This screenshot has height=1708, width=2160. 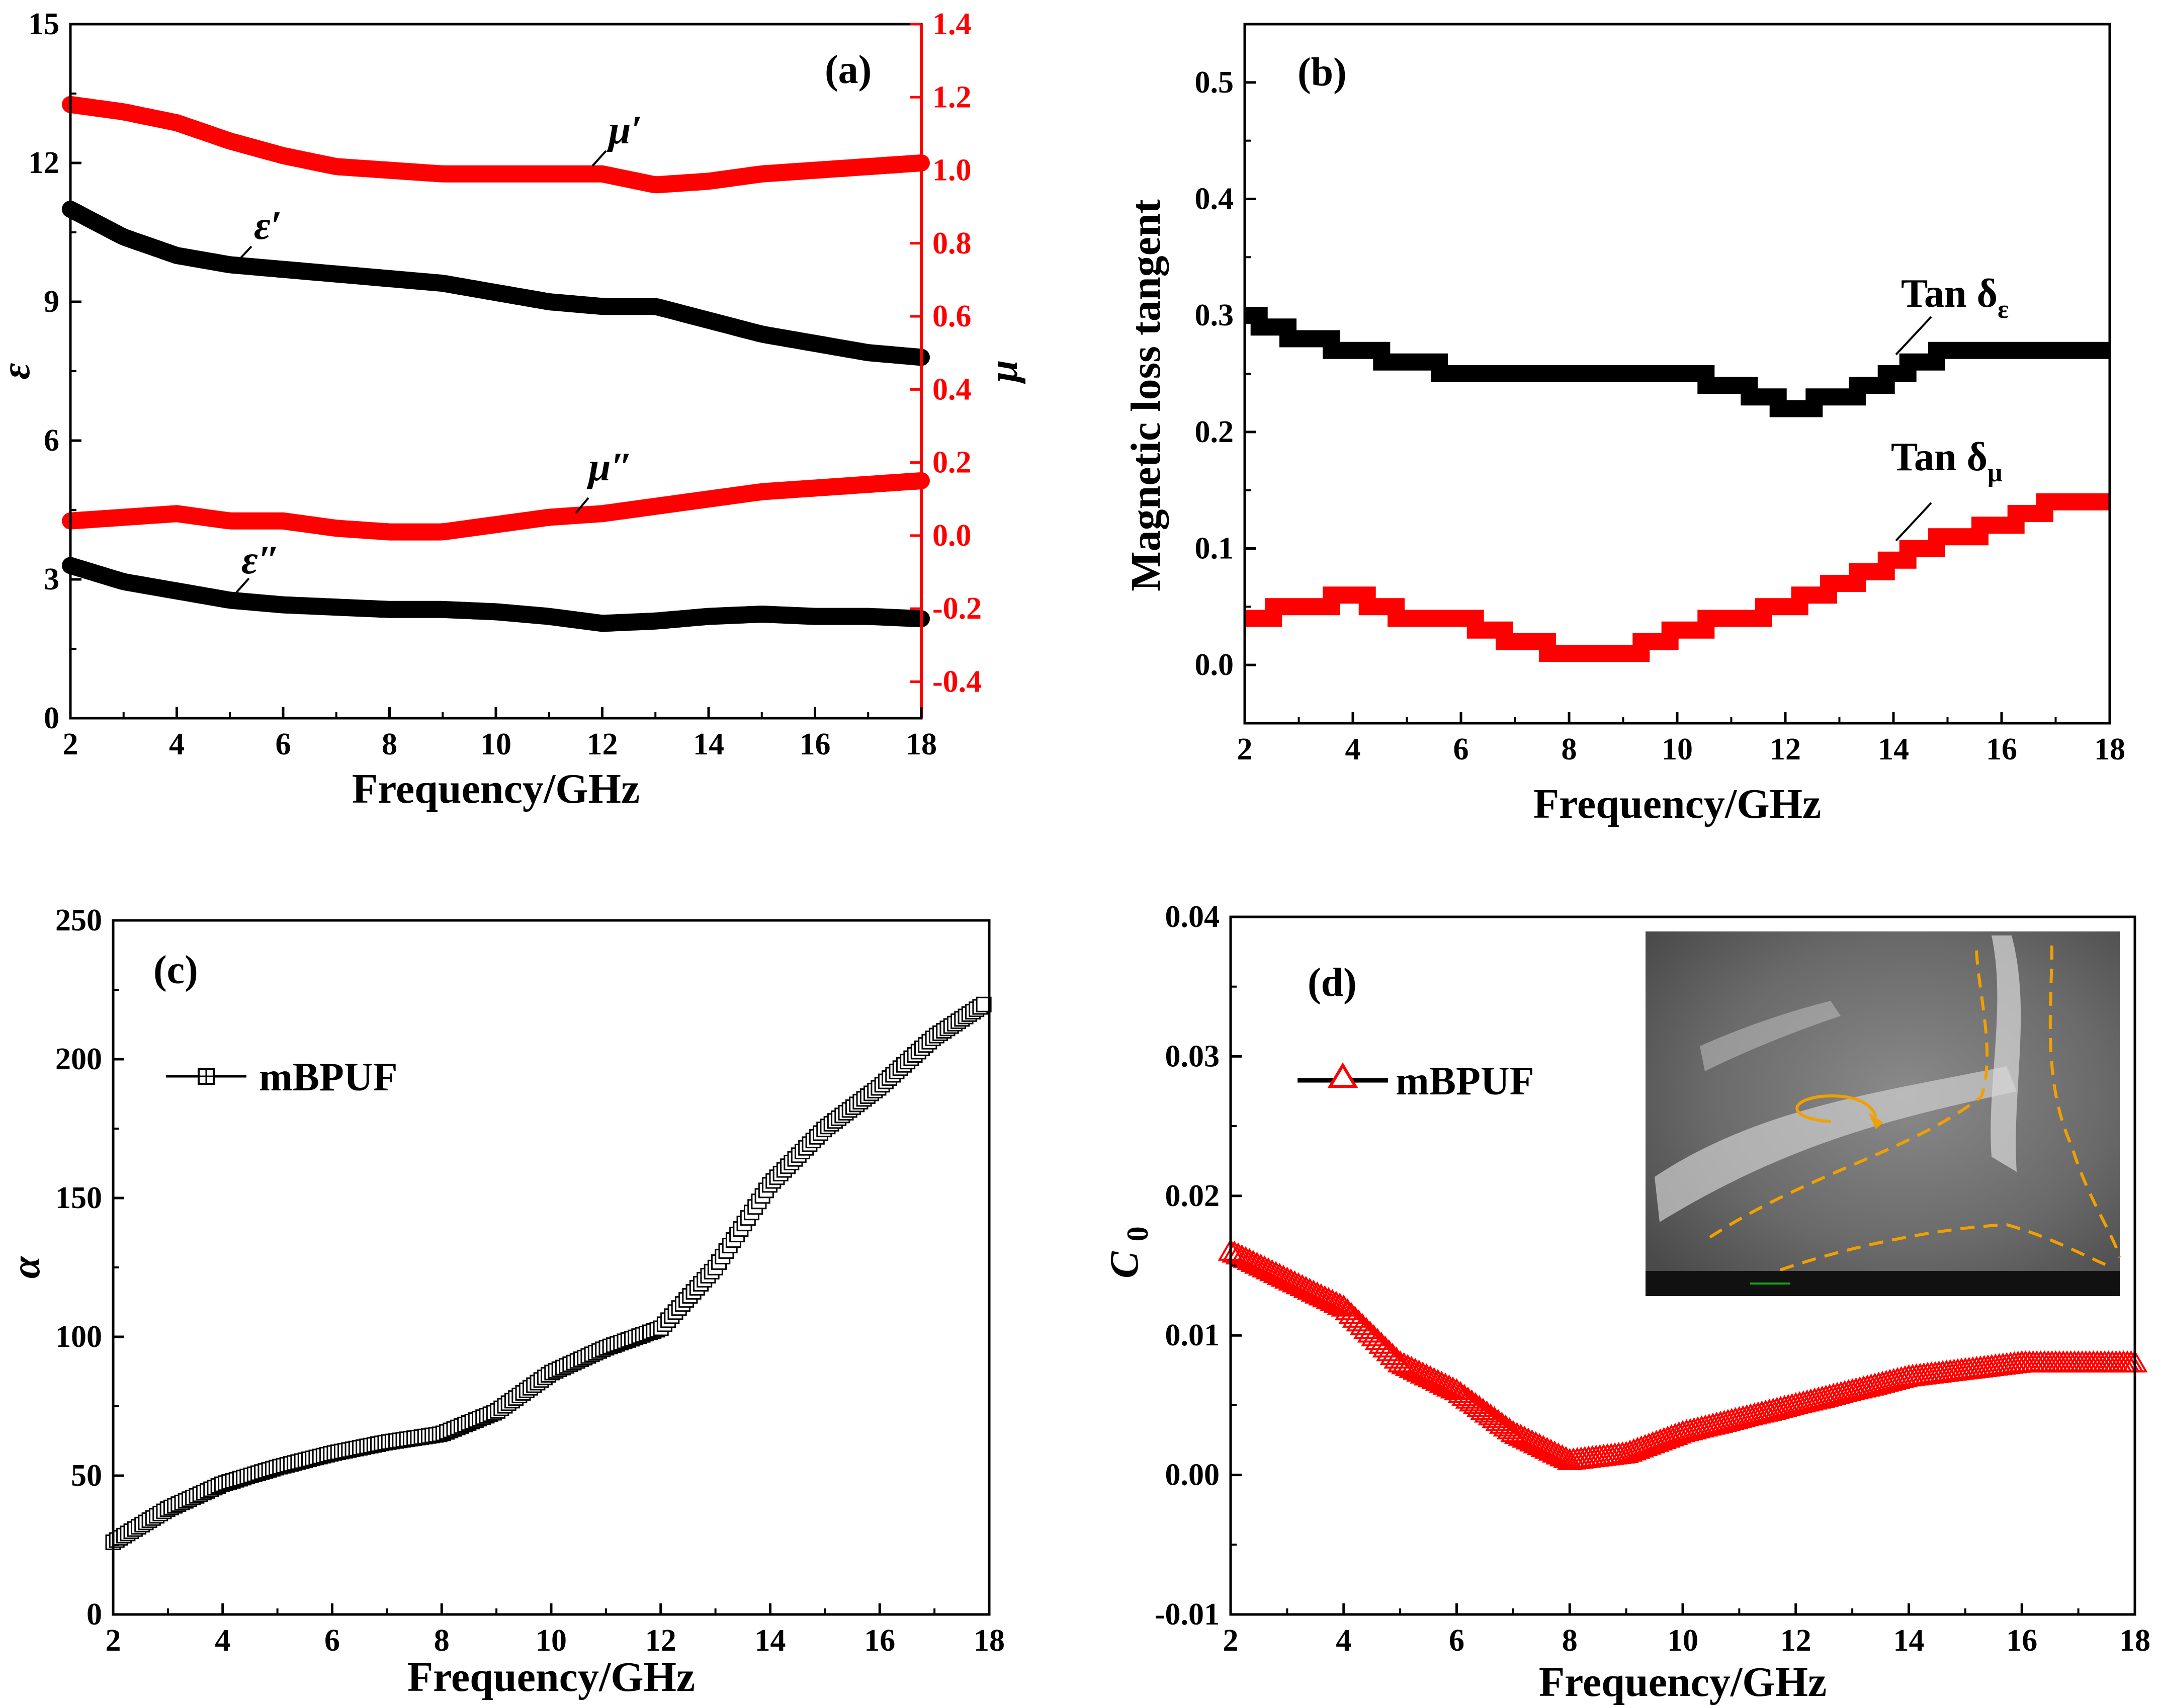 What do you see at coordinates (1192, 1475) in the screenshot?
I see `y-tick-label: 0.00` at bounding box center [1192, 1475].